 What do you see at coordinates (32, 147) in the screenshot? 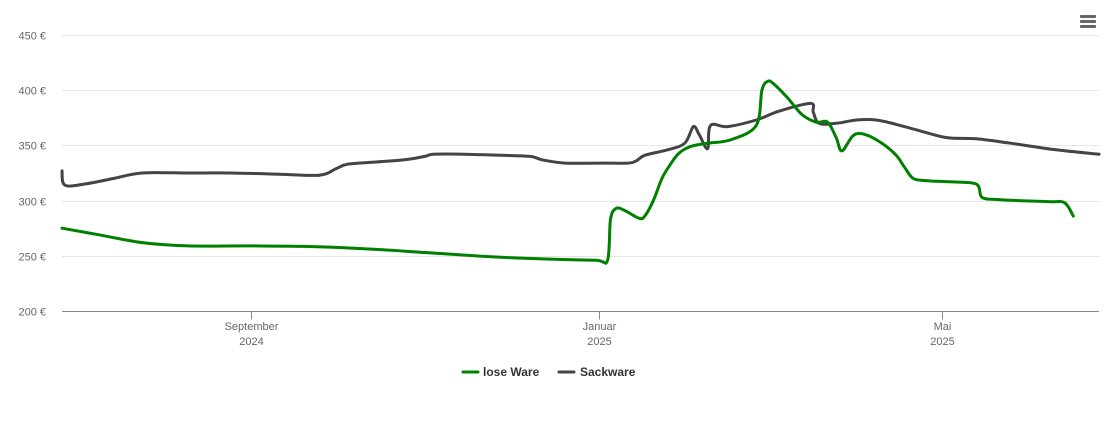
I see `y-tick-label: 350 €` at bounding box center [32, 147].